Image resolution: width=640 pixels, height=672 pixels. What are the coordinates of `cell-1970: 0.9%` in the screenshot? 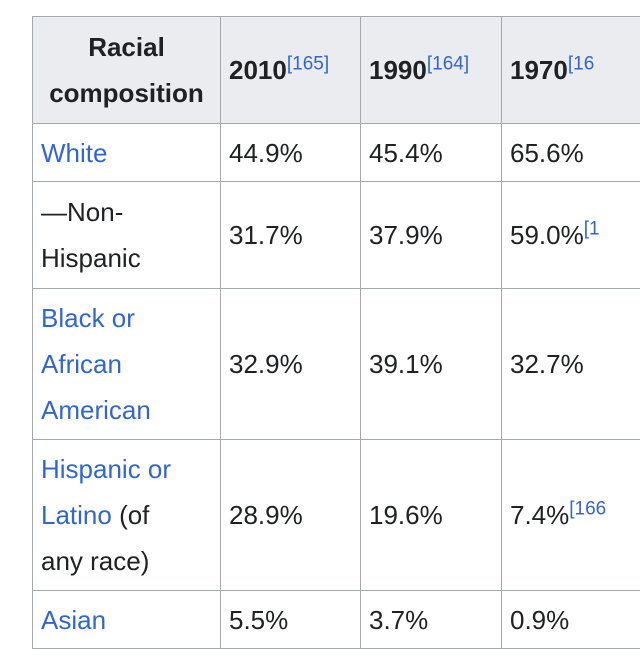 It's located at (570, 619).